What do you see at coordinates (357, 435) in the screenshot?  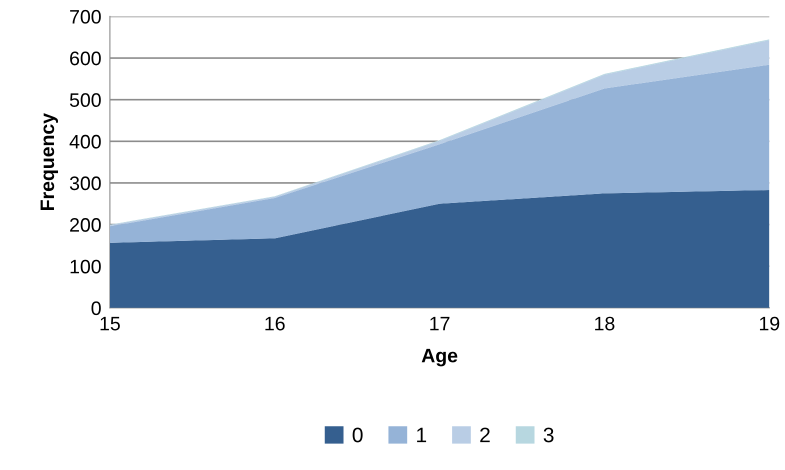 I see `legend-label: 0` at bounding box center [357, 435].